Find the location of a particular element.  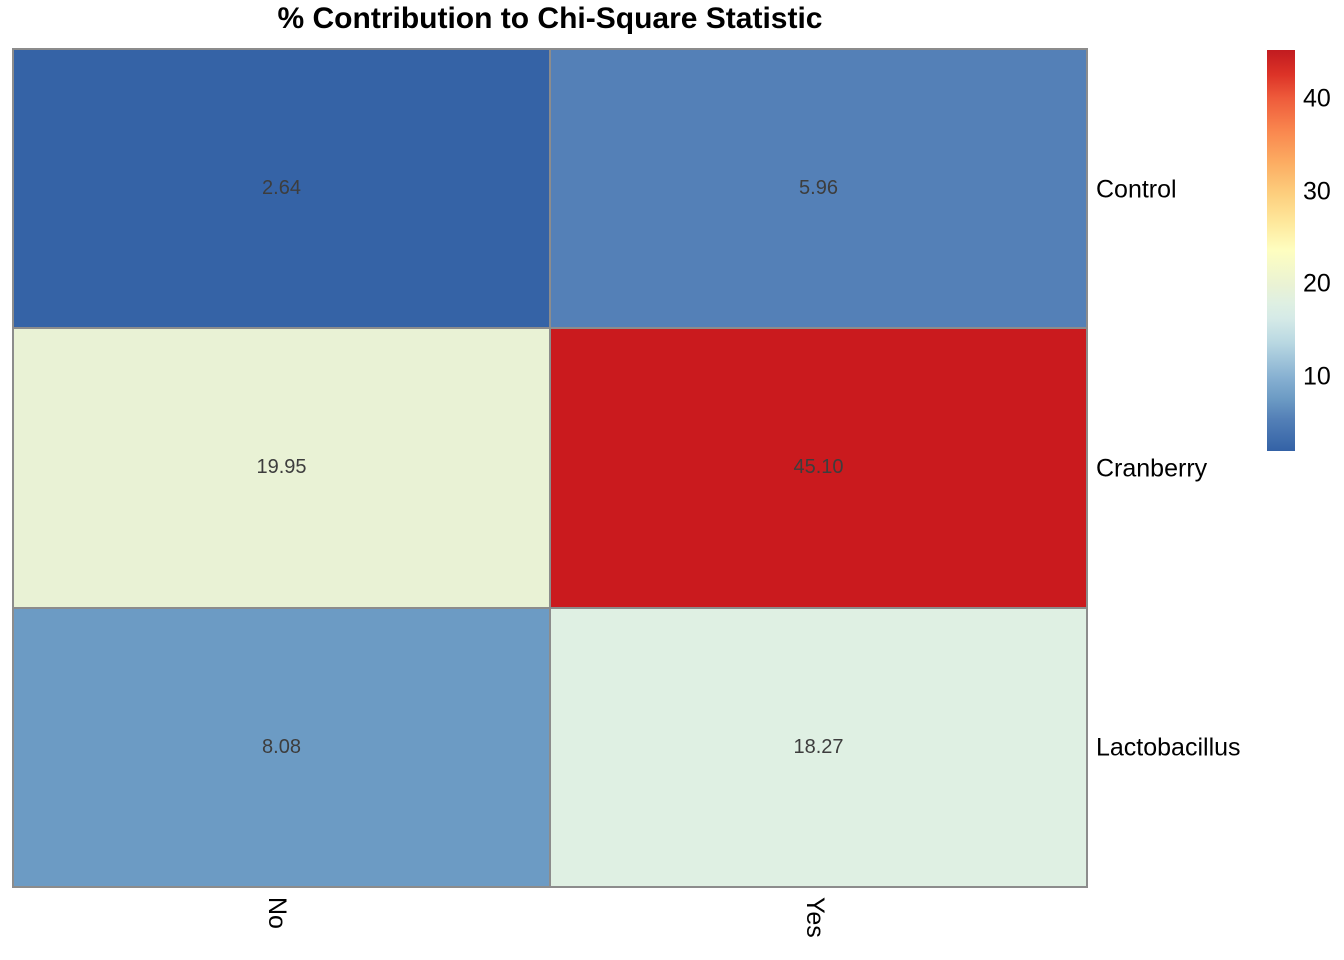

heatmap-cell-cranberry-no: 19.95 is located at coordinates (281, 468).